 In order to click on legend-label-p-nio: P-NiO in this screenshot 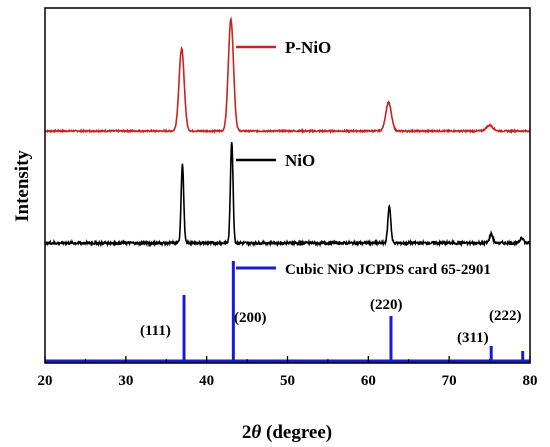, I will do `click(308, 47)`.